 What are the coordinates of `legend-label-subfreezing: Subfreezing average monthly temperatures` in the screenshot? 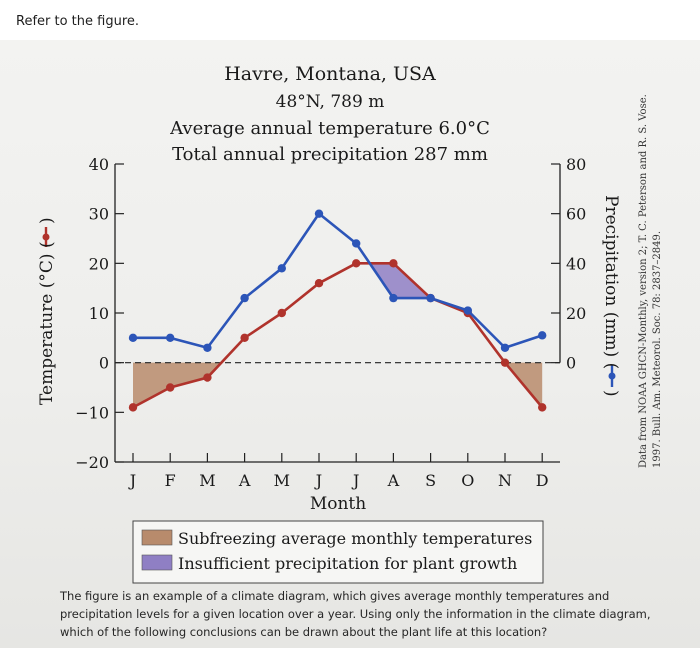 It's located at (355, 538).